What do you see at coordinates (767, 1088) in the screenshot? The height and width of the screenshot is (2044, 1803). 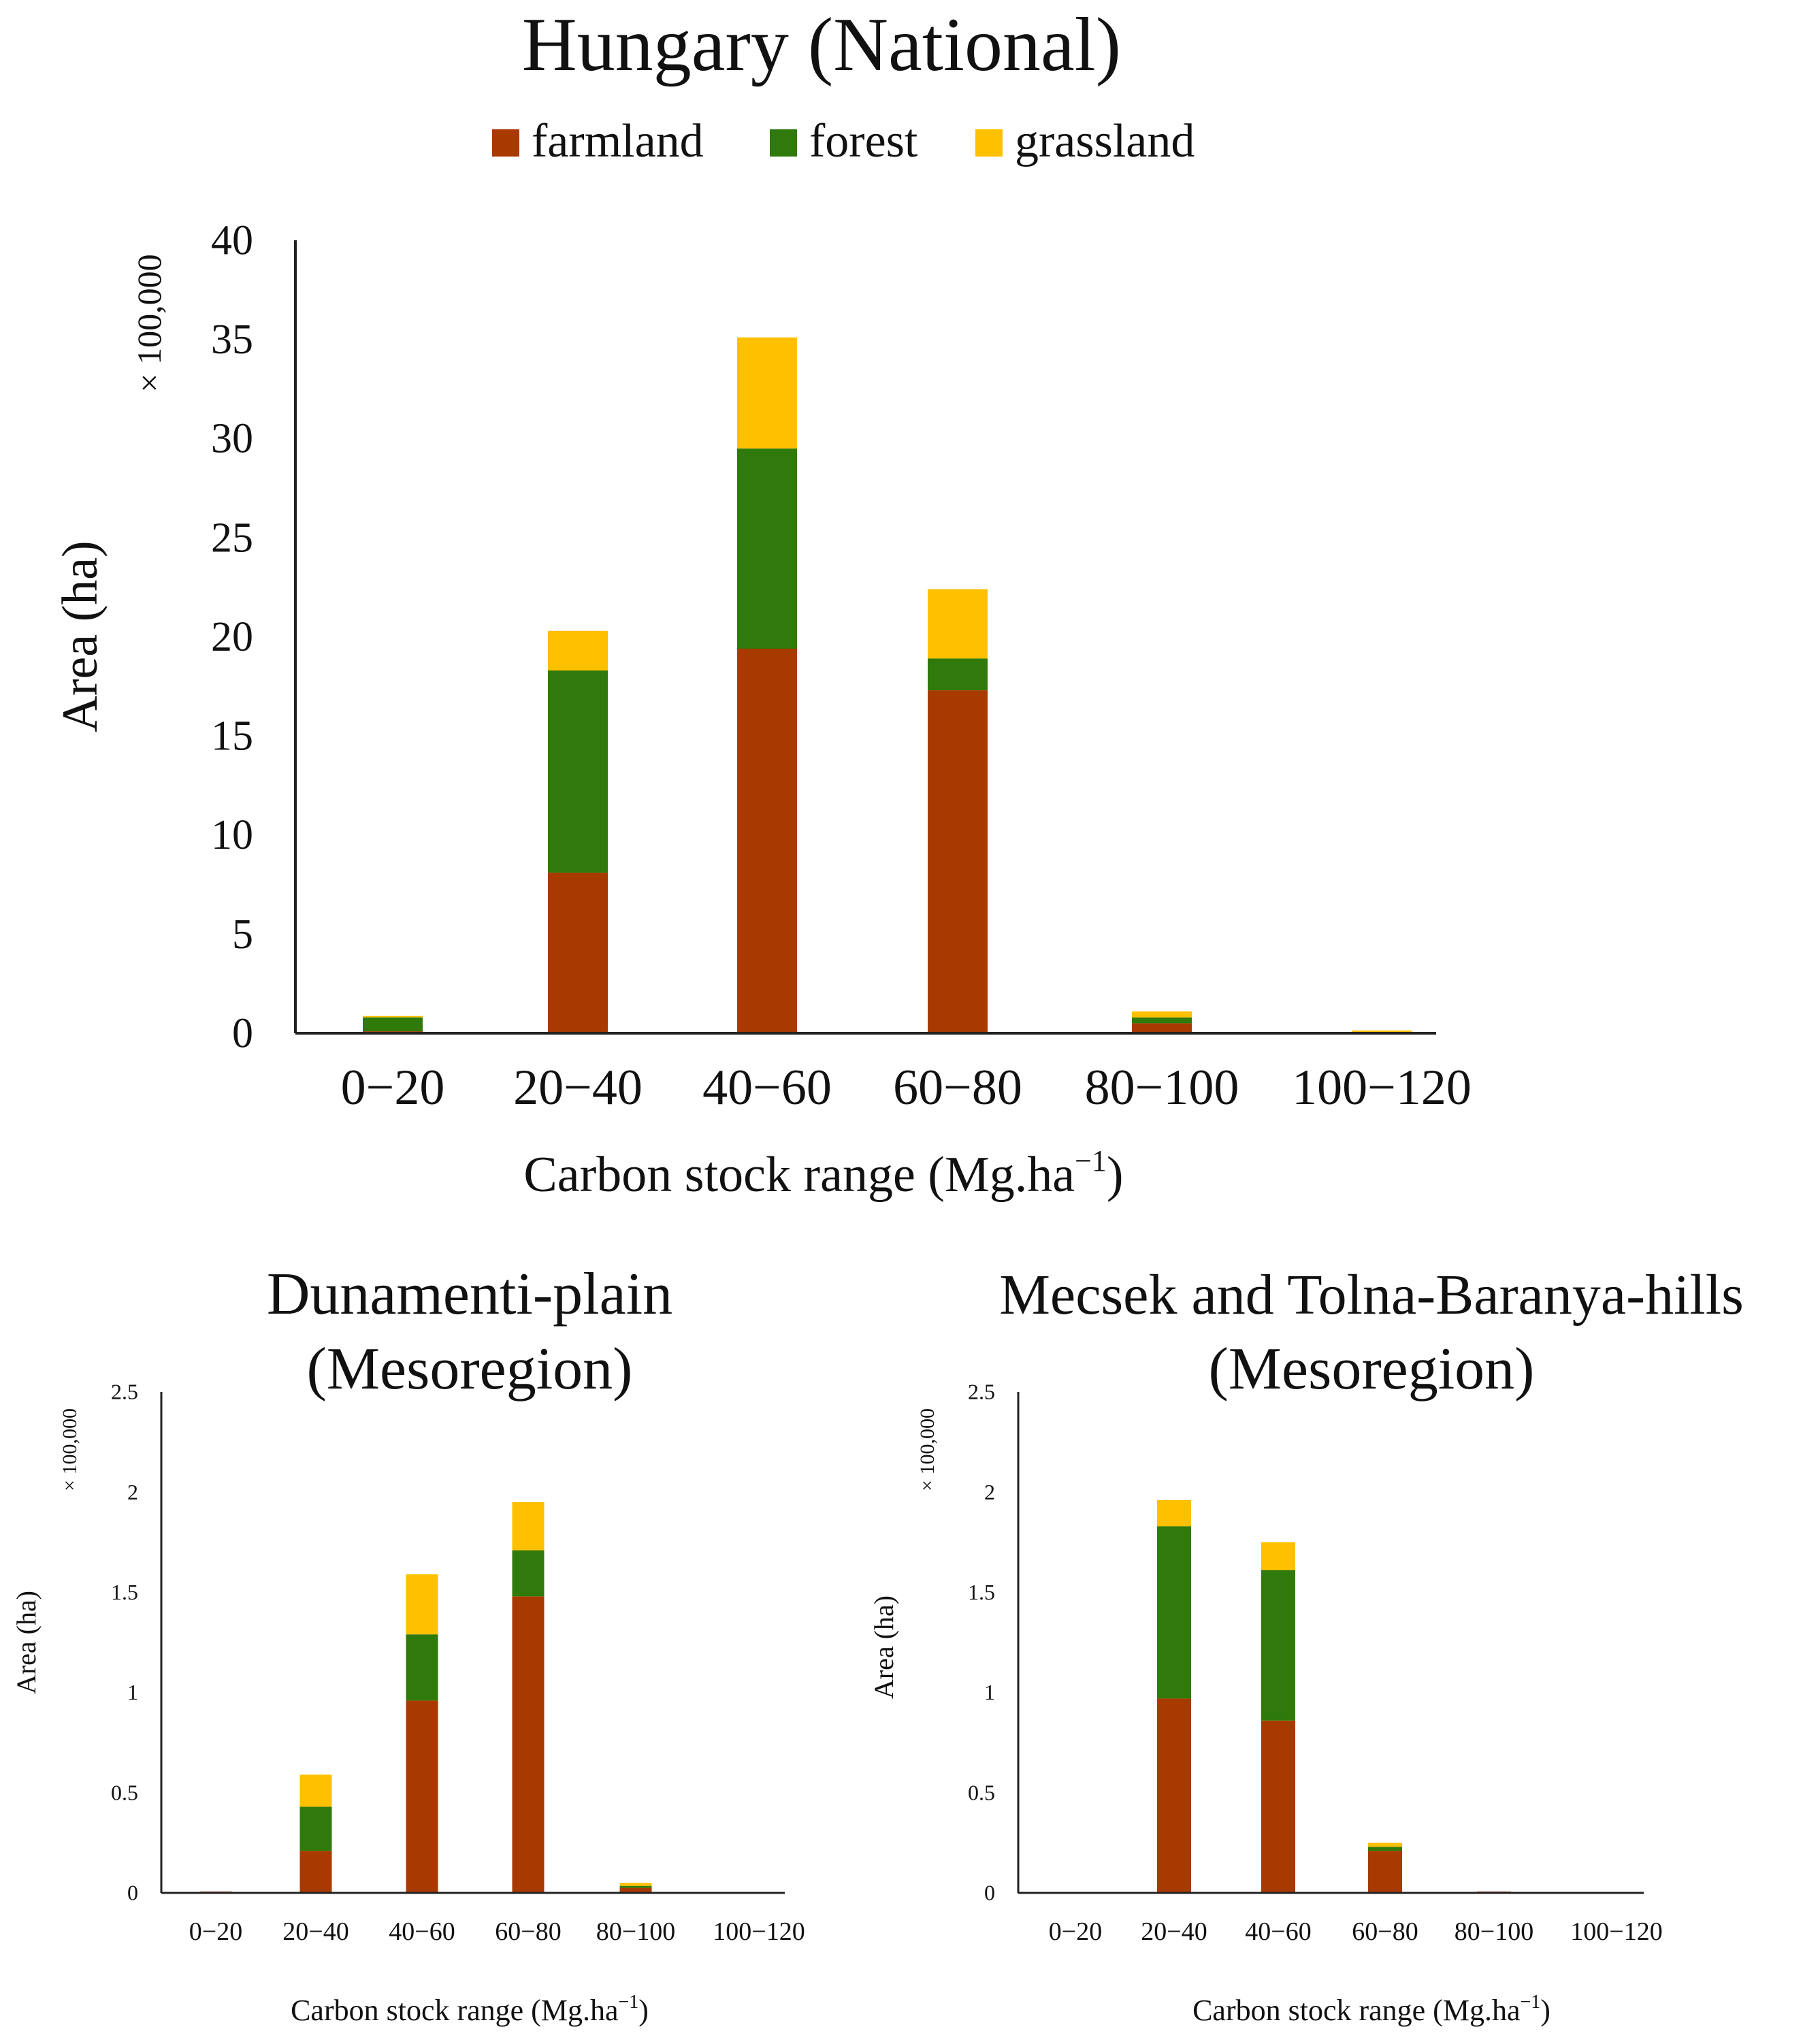 I see `x-tick-label-2: 40−60` at bounding box center [767, 1088].